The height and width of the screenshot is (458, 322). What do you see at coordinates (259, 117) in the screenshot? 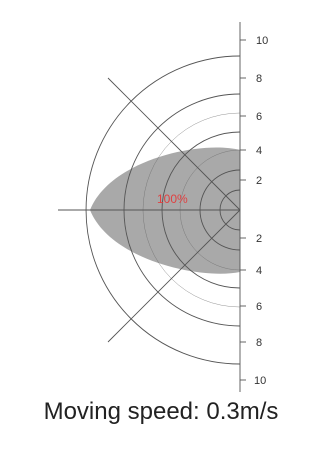
I see `tick-label-upper: 6` at bounding box center [259, 117].